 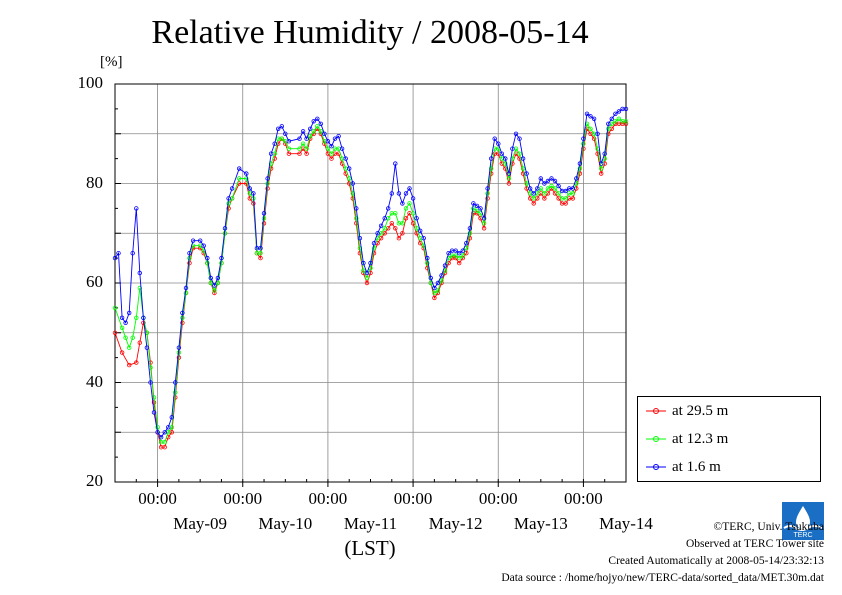 I want to click on y-tick-label: 100, so click(x=90, y=82).